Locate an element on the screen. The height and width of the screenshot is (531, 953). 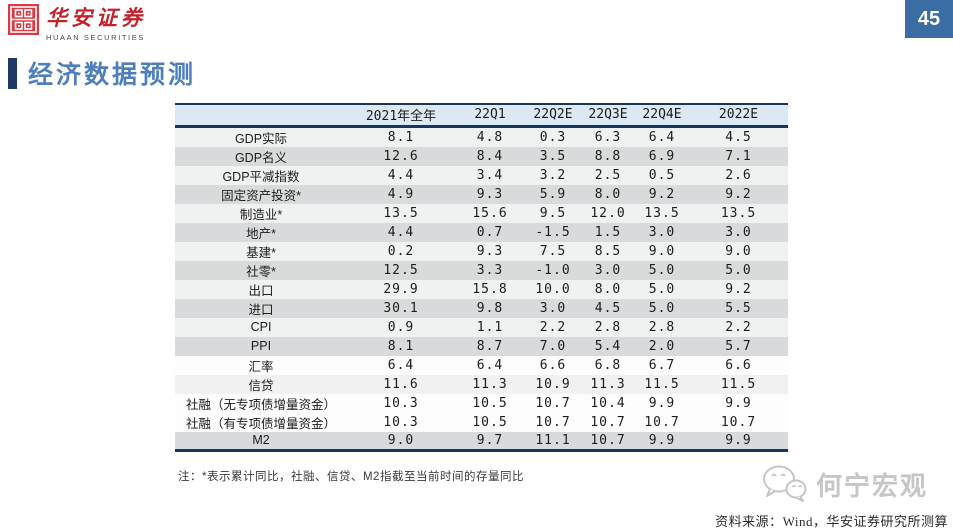
value-cell: 7.5 is located at coordinates (553, 251).